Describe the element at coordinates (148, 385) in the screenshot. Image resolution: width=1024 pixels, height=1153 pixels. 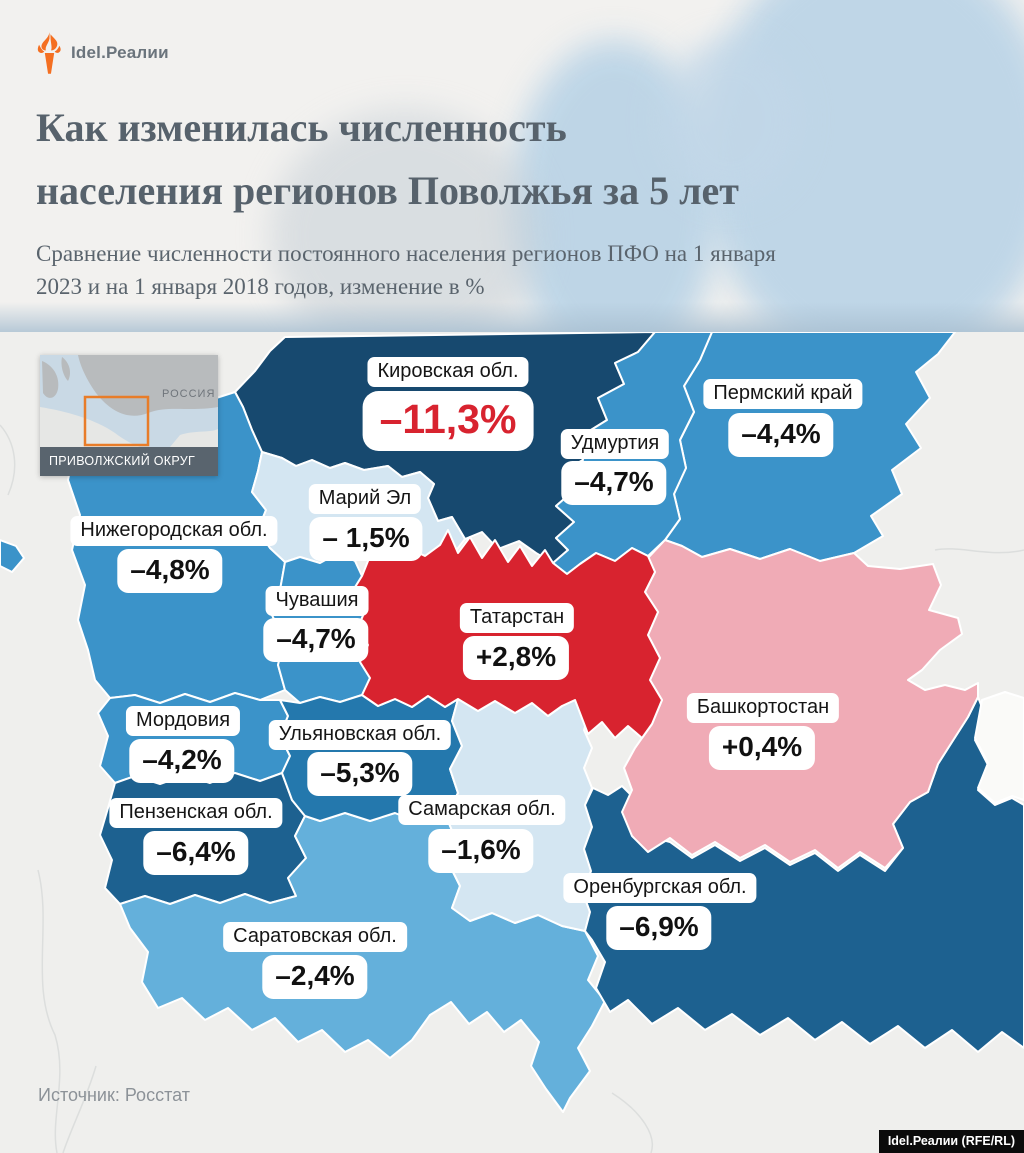
I see `inset-russia-land` at that location.